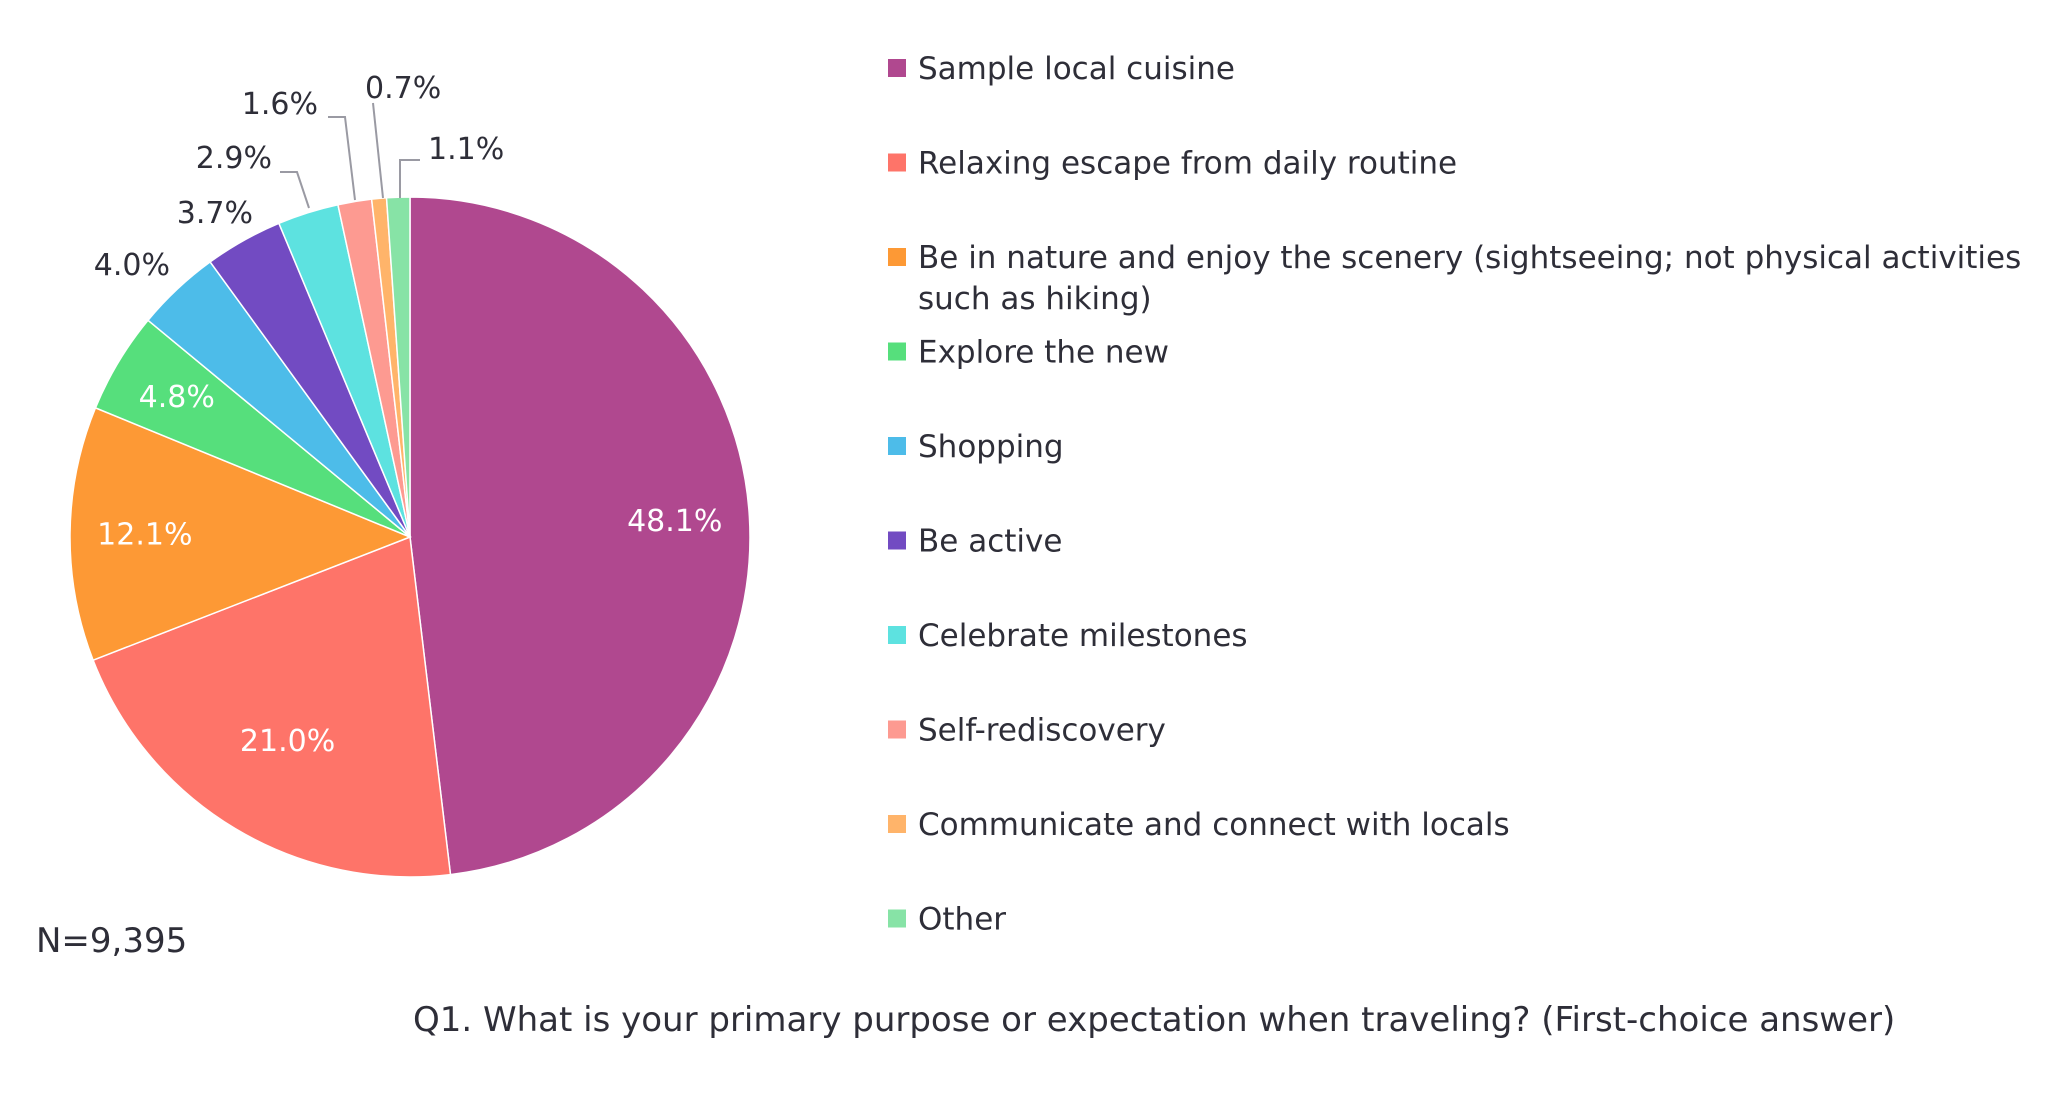  I want to click on slice-label-shopping: 4.0%, so click(132, 265).